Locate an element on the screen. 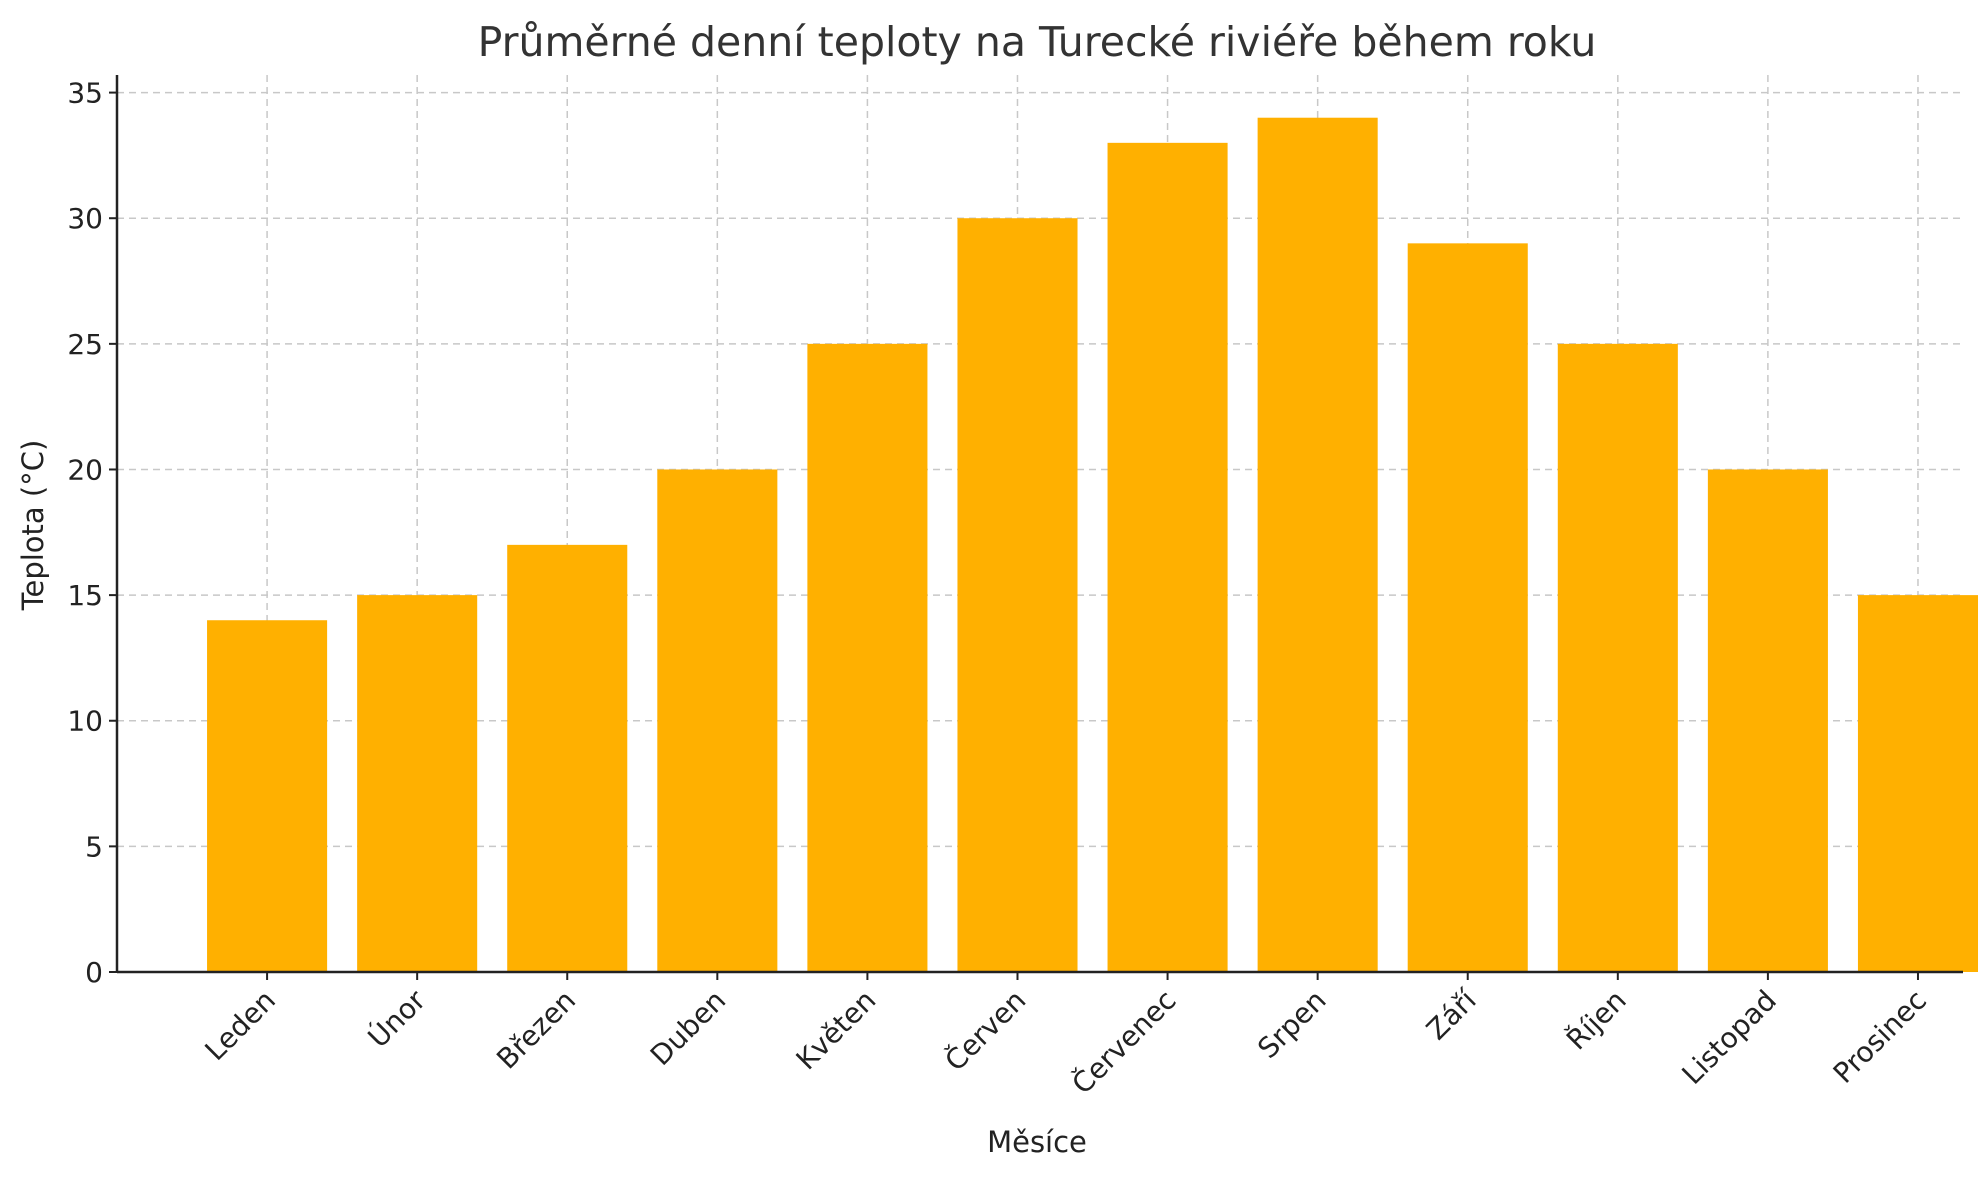 This screenshot has width=1979, height=1180. x-tick-label: Září is located at coordinates (1452, 1015).